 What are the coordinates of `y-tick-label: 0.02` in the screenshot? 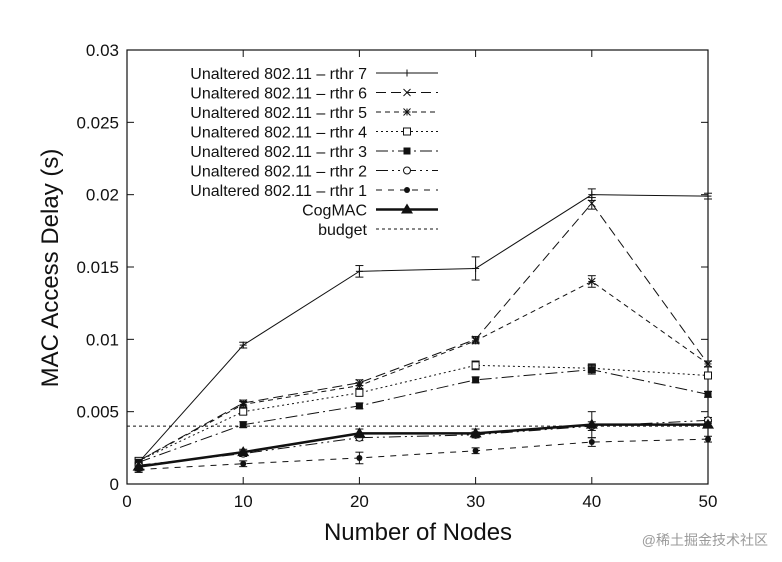 It's located at (102, 195).